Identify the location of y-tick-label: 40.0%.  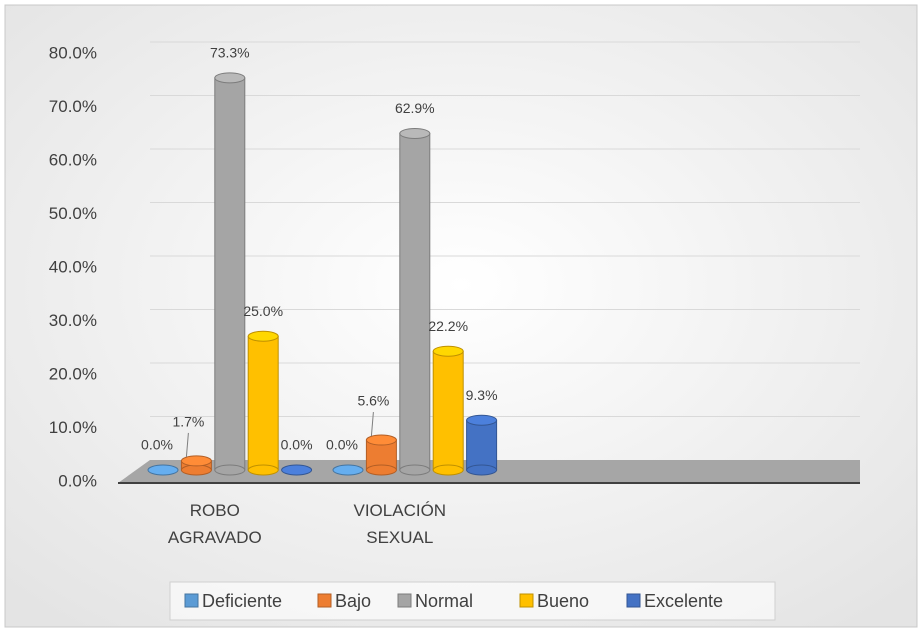
(73, 266).